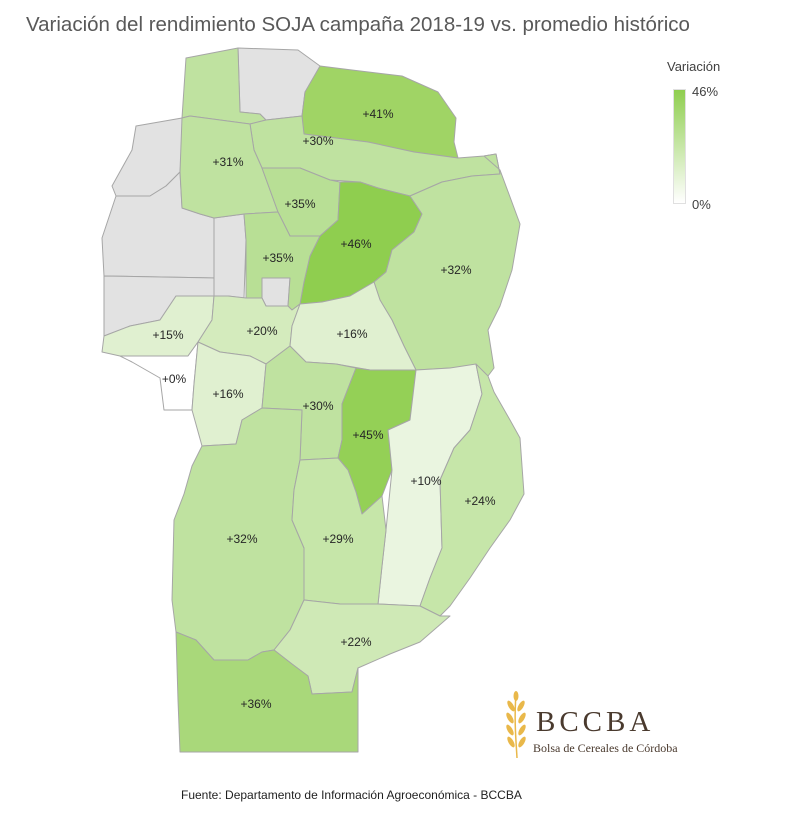 The image size is (793, 819). Describe the element at coordinates (472, 490) in the screenshot. I see `region-east-south` at that location.